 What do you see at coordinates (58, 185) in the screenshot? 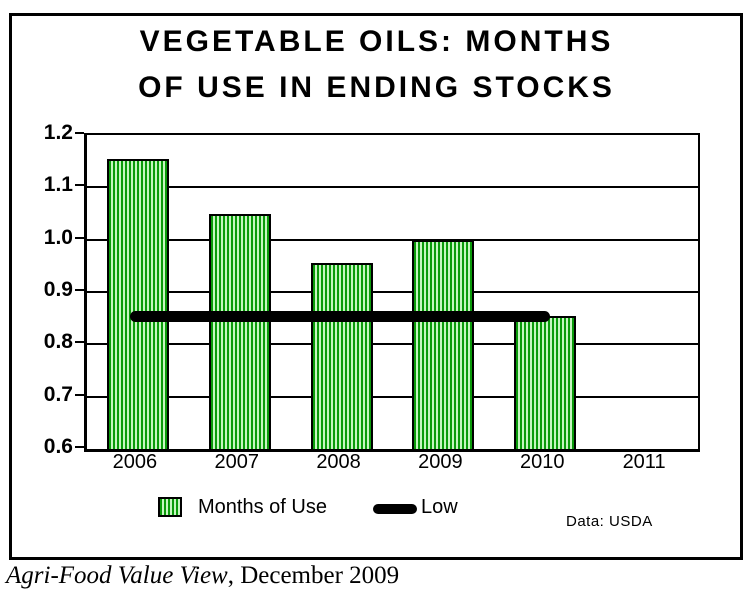
I see `y-axis-label: 1.1` at bounding box center [58, 185].